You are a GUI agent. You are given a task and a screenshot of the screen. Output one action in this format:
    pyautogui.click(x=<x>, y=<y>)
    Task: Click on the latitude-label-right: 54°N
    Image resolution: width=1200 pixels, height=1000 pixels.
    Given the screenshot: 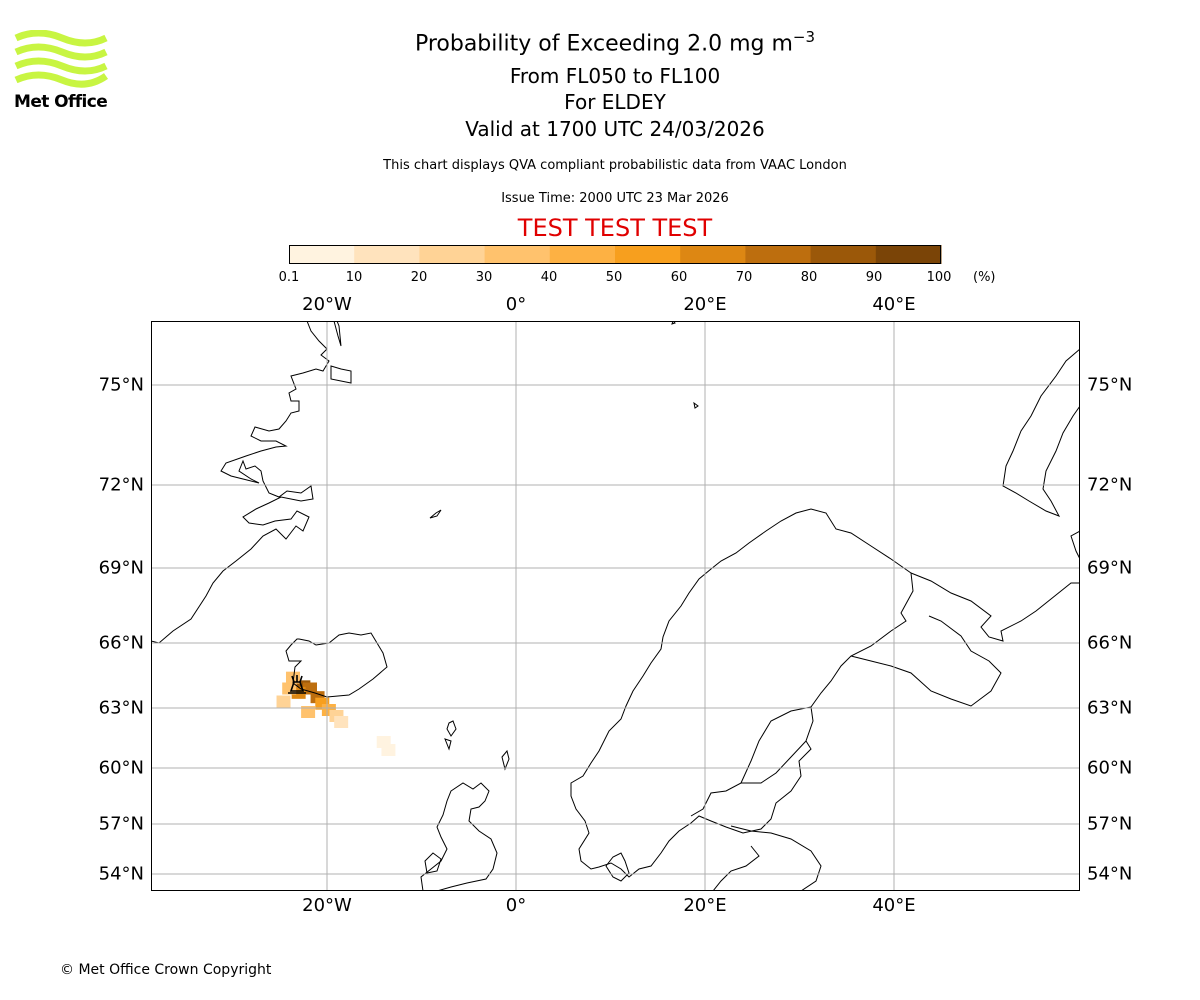 What is the action you would take?
    pyautogui.click(x=1110, y=874)
    